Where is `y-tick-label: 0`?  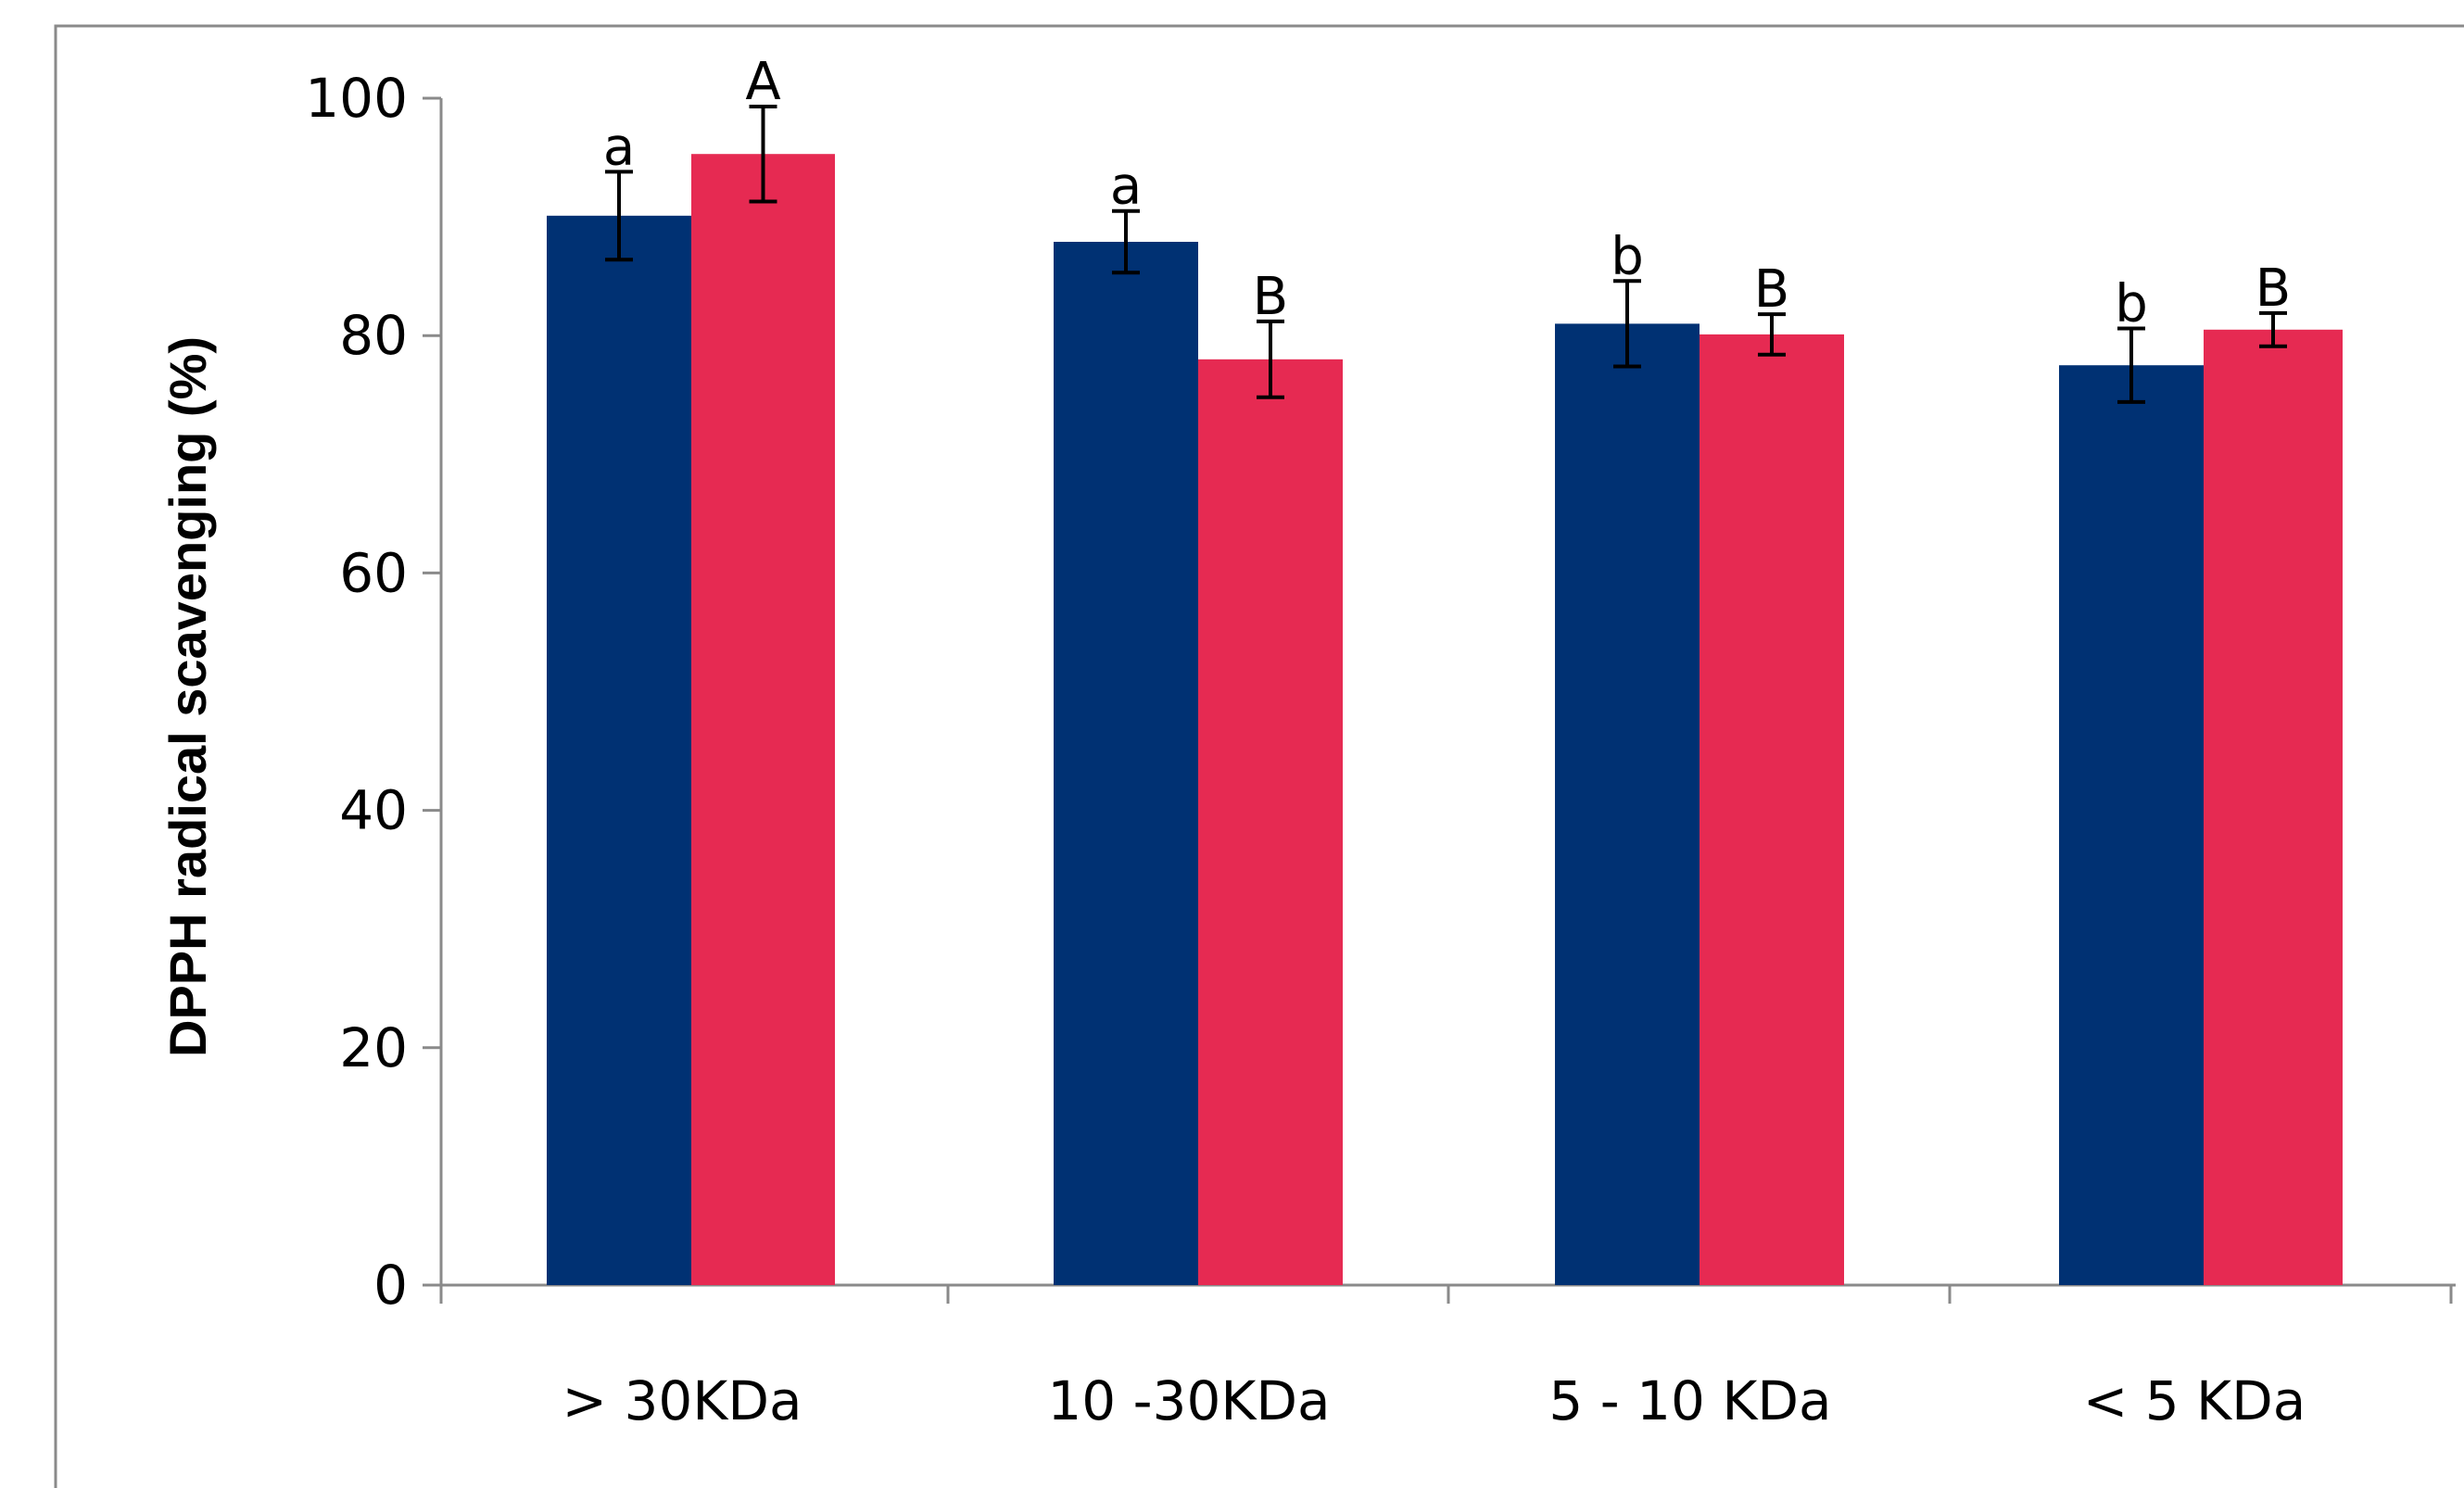 y-tick-label: 0 is located at coordinates (391, 1286).